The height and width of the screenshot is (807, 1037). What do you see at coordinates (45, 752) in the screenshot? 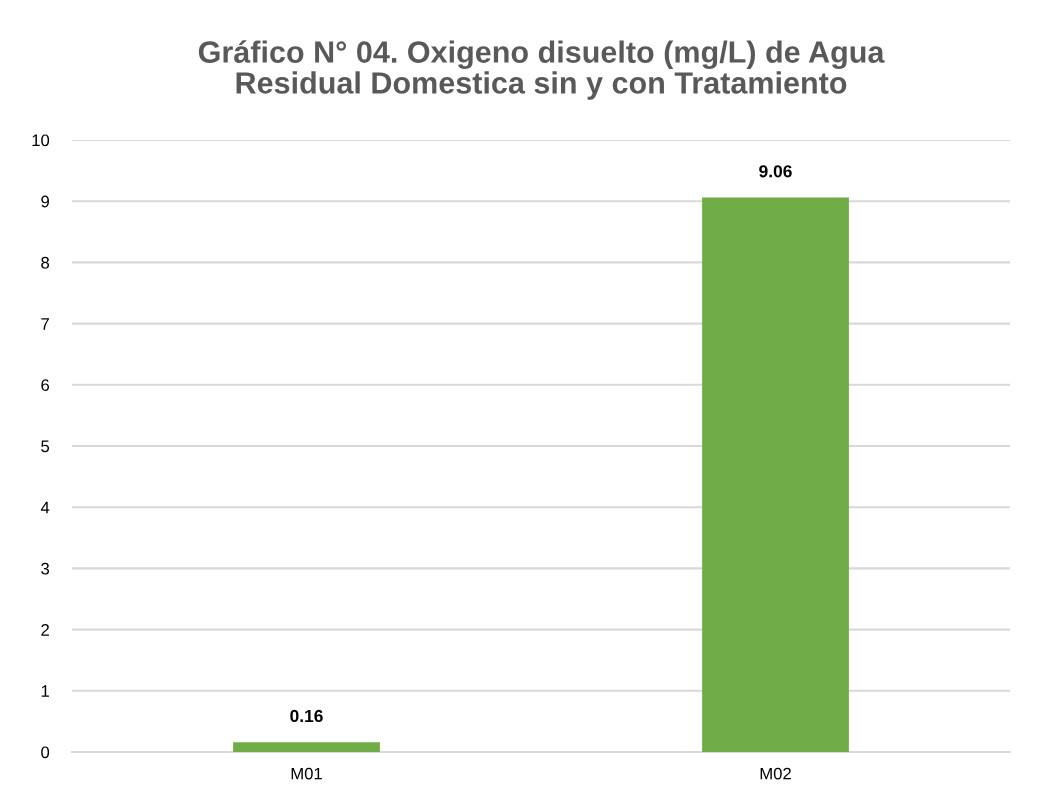
I see `y-tick-label: 0` at bounding box center [45, 752].